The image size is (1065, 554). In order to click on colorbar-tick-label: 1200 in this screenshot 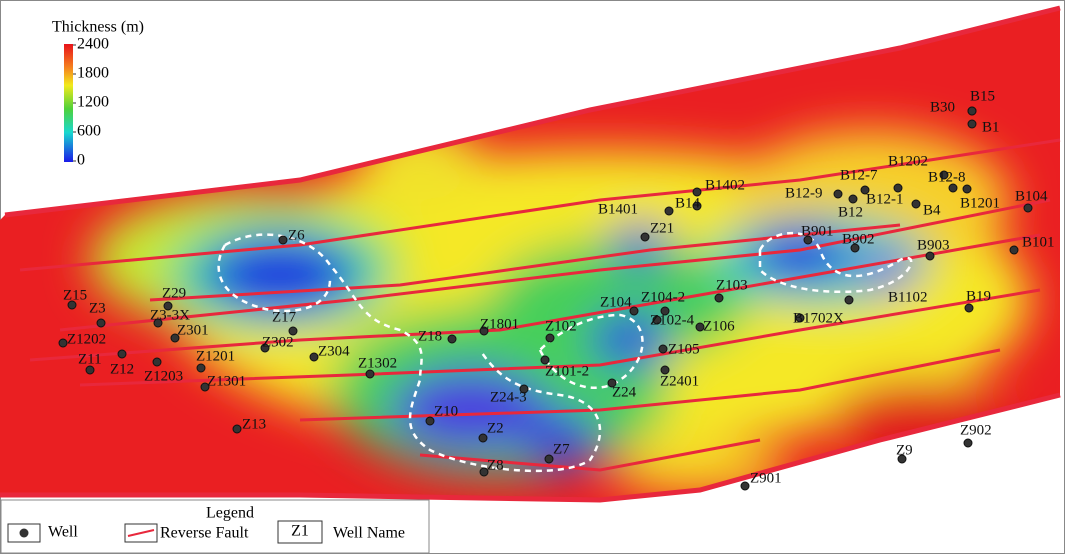, I will do `click(93, 102)`.